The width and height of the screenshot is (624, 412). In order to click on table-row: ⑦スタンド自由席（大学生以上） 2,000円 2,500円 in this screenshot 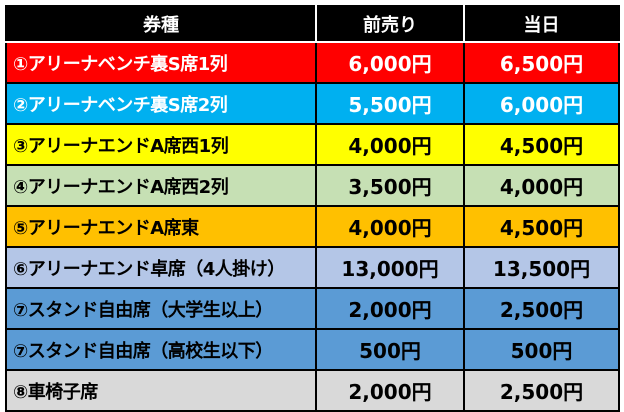, I will do `click(312, 308)`.